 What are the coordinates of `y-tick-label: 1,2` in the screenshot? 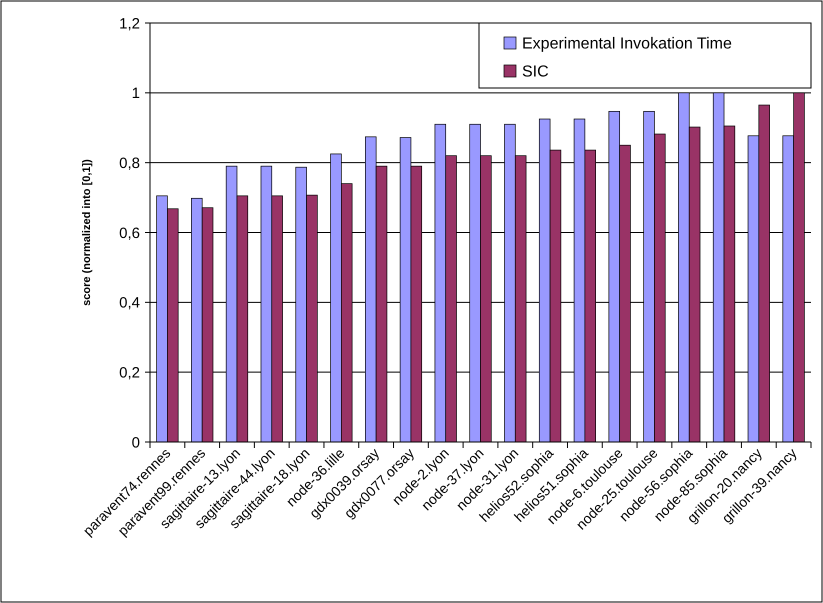 It's located at (129, 23).